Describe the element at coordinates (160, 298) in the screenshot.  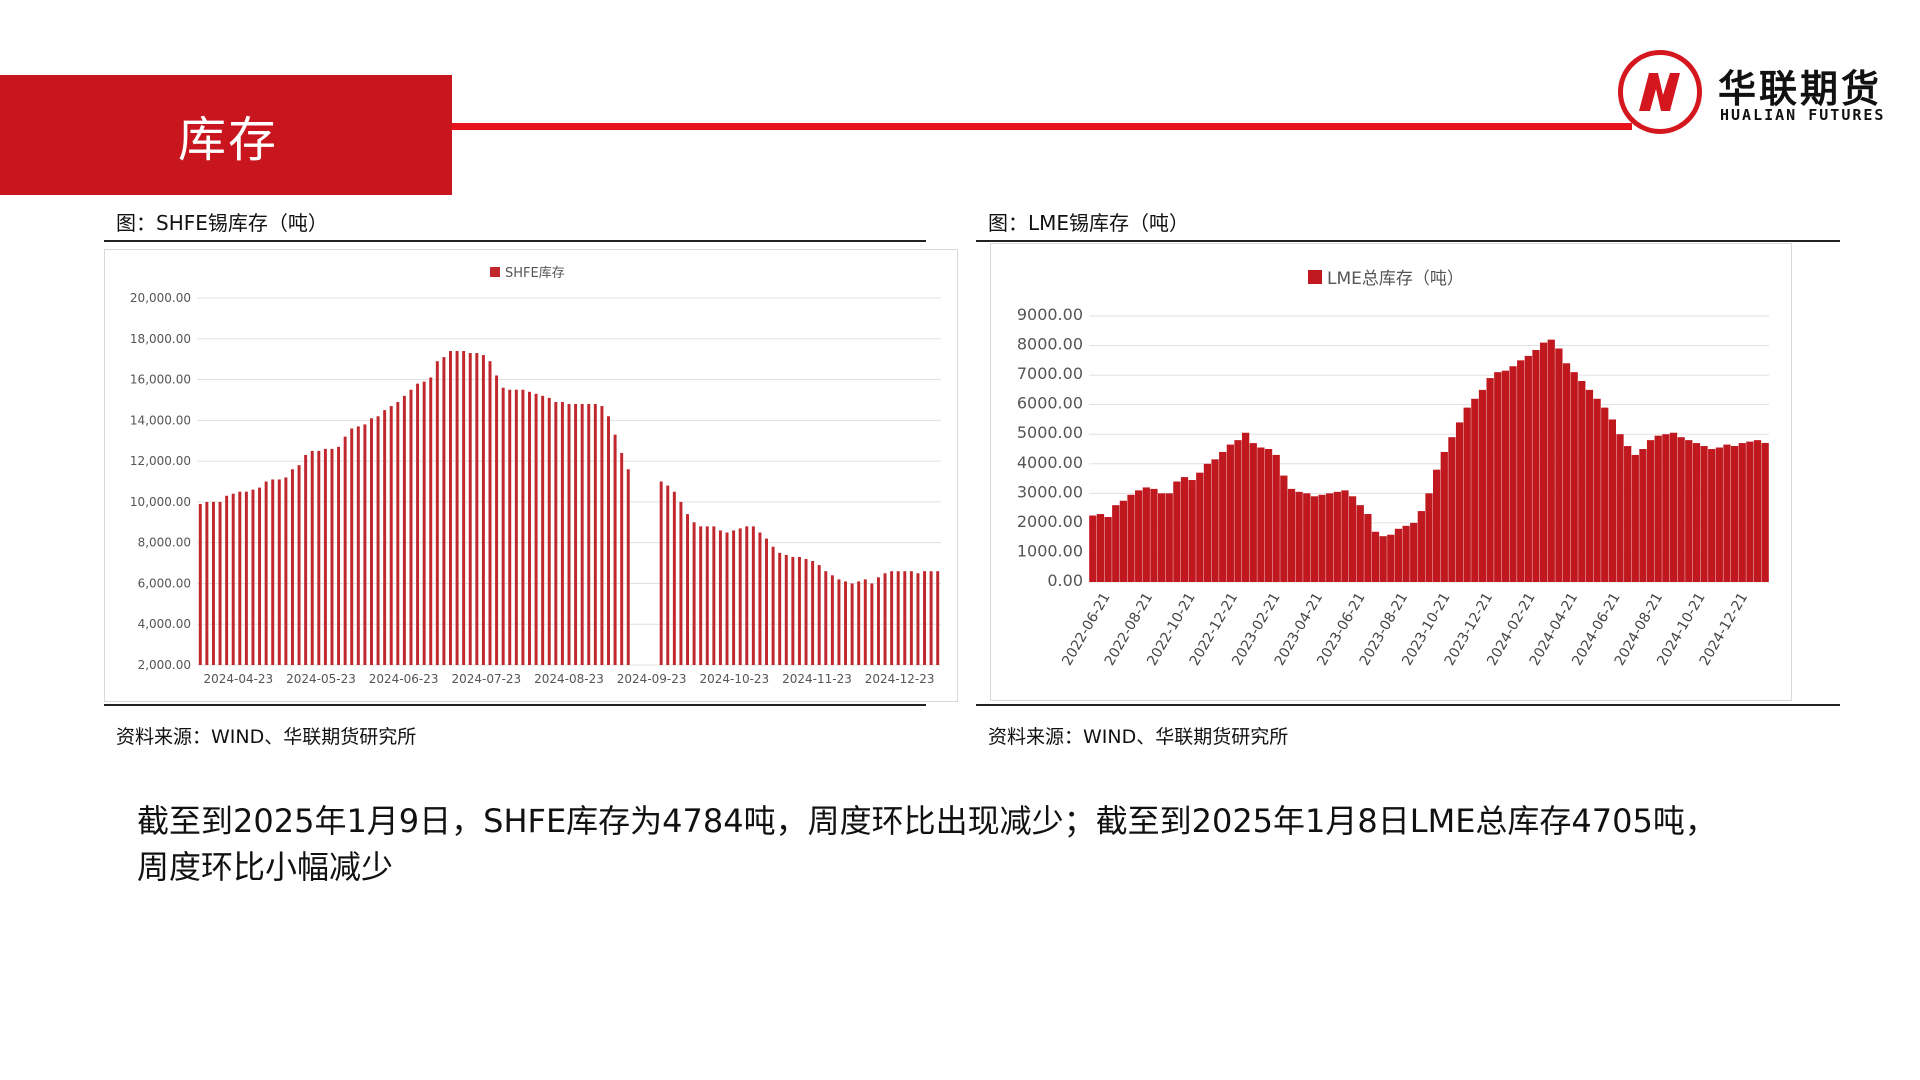
I see `y-tick-label: 20,000.00` at that location.